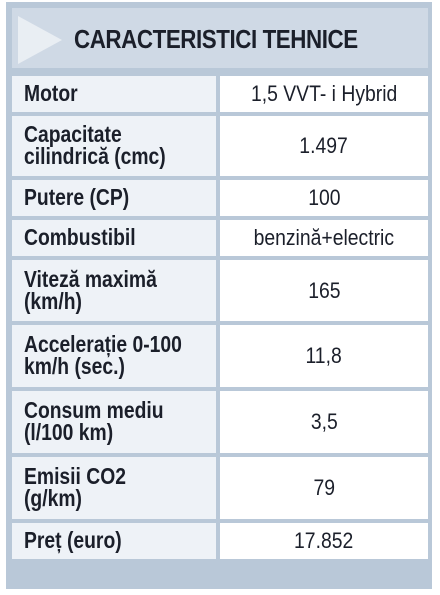 Image resolution: width=440 pixels, height=595 pixels. I want to click on row-value-cell: 3,5, so click(324, 422).